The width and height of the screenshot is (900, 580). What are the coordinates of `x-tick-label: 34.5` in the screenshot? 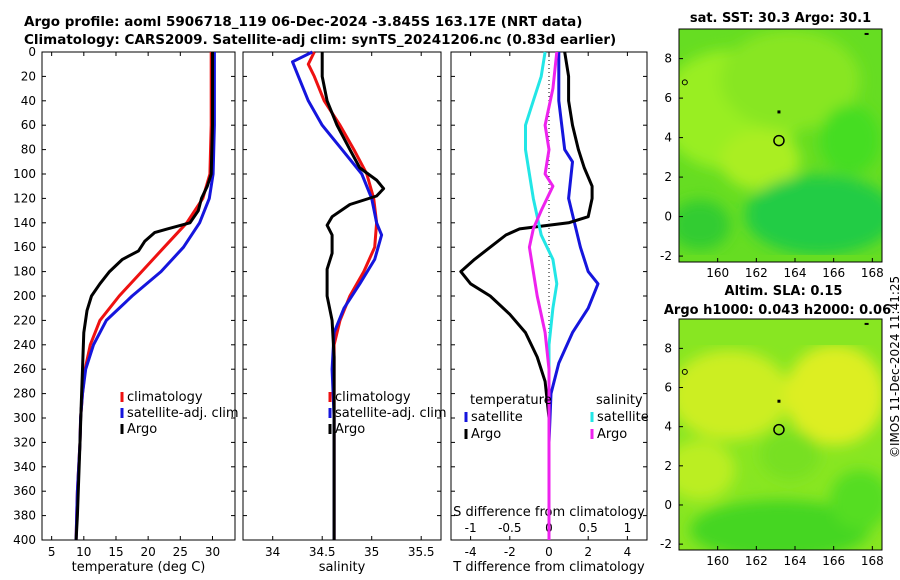 It's located at (322, 552).